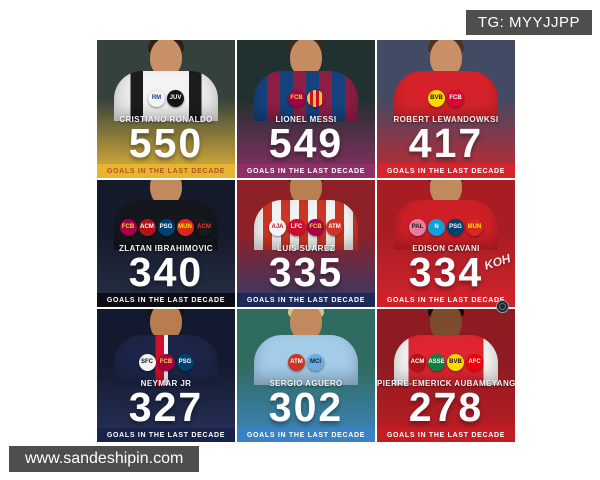 The width and height of the screenshot is (600, 480). I want to click on player-photo: ACM ASSE BVB AFC, so click(446, 347).